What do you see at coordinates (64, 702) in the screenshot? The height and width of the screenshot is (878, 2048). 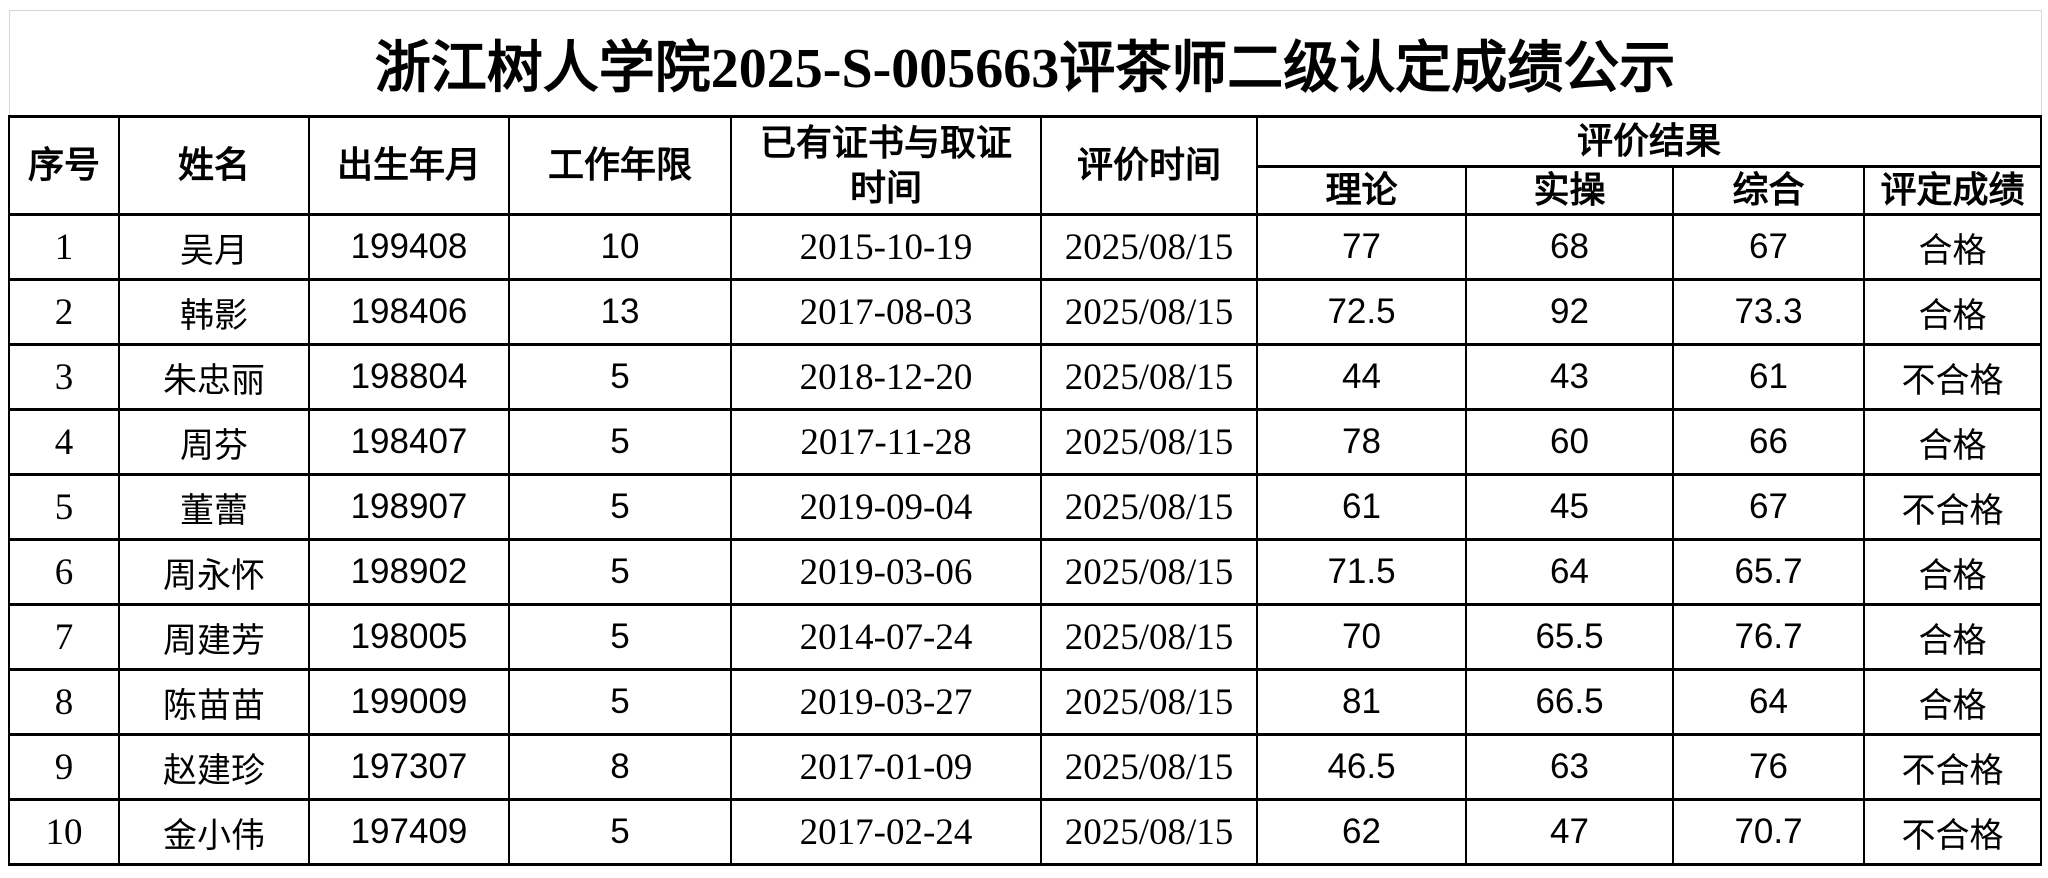 I see `cell-no: 8` at bounding box center [64, 702].